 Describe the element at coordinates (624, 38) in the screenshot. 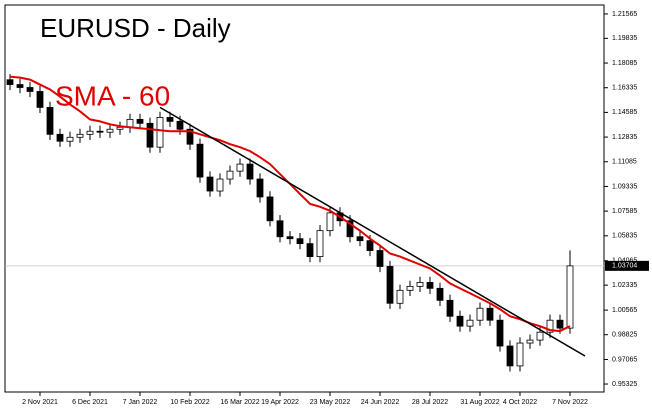

I see `y-tick-label: 1.19835` at that location.